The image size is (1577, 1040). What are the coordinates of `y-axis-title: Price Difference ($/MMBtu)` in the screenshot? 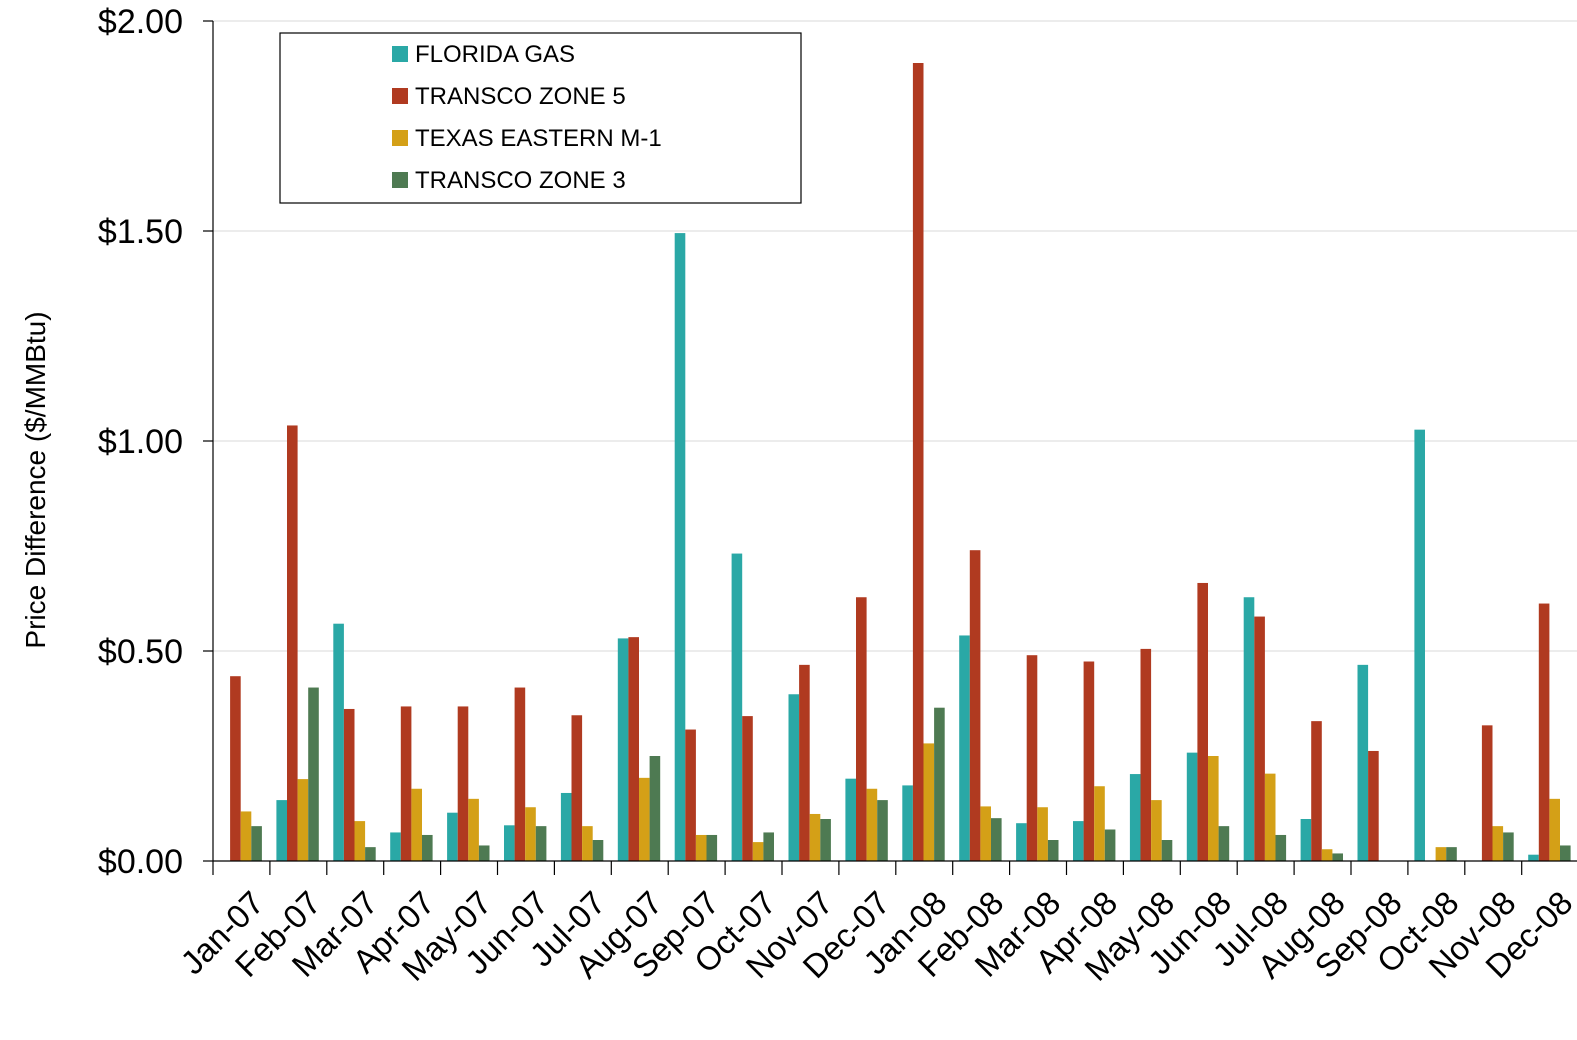 It's located at (35, 479).